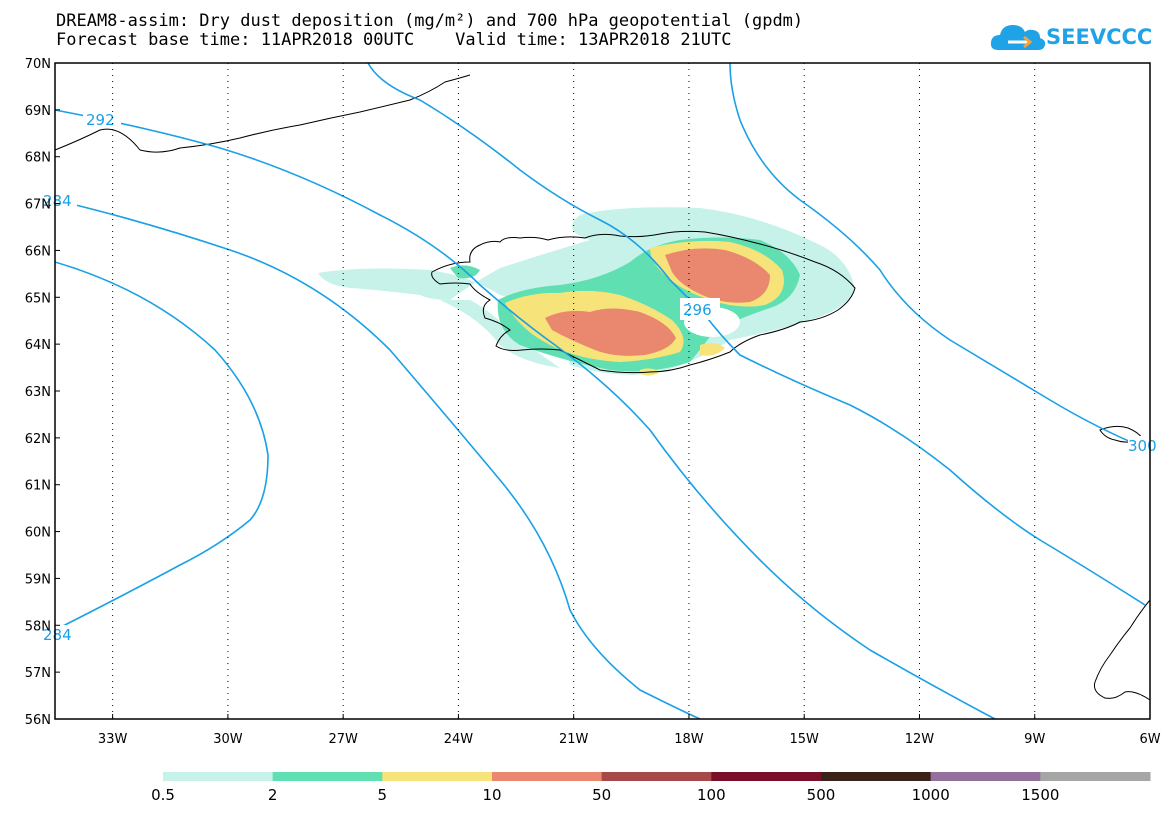 This screenshot has width=1175, height=815. Describe the element at coordinates (38, 533) in the screenshot. I see `latitude-tick-label: 60N` at that location.